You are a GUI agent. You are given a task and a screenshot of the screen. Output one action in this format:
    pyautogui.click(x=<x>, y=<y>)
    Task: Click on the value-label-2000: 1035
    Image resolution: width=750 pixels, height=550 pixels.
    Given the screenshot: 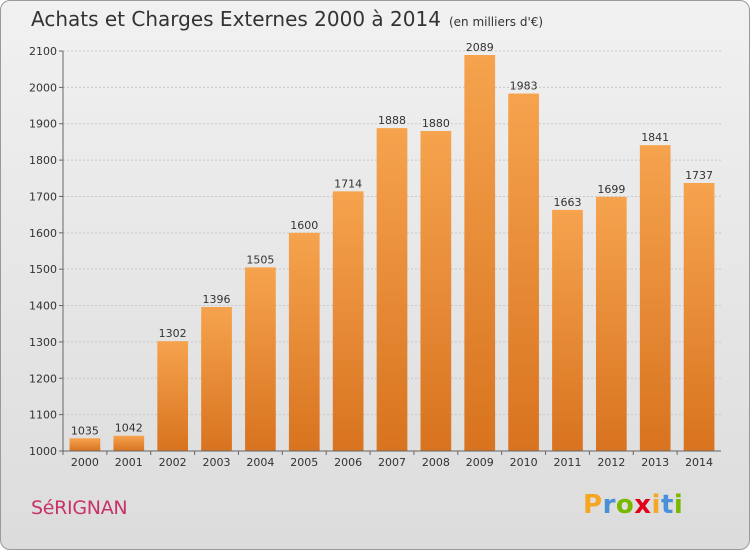 What is the action you would take?
    pyautogui.click(x=85, y=430)
    